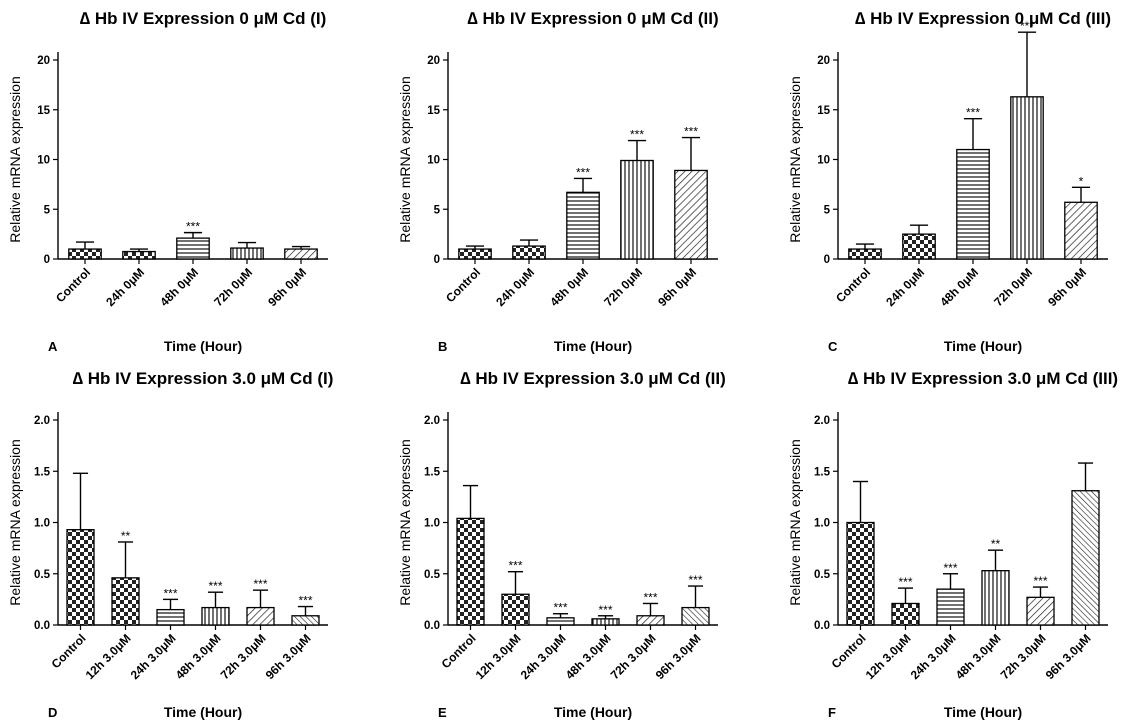  Describe the element at coordinates (203, 378) in the screenshot. I see `chart-title: ∆ Hb IV Expression 3.0 μM Cd (I)` at that location.